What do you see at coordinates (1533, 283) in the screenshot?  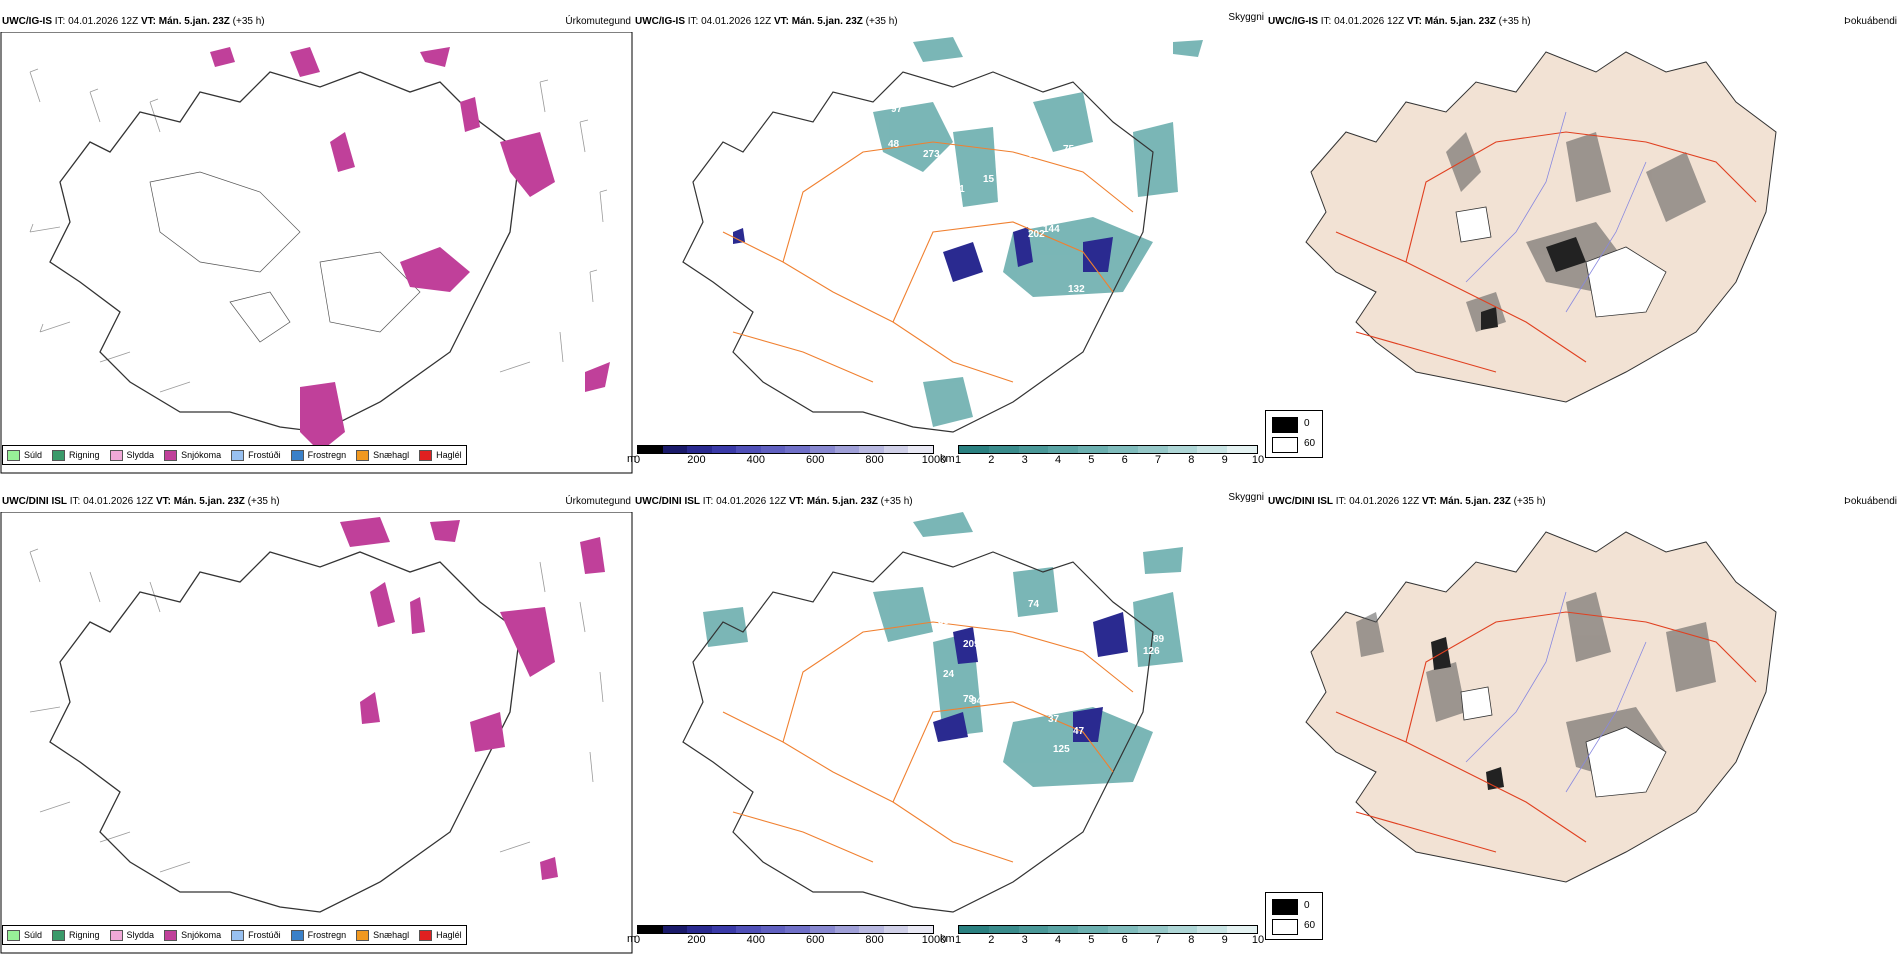 I see `fog-dense` at bounding box center [1533, 283].